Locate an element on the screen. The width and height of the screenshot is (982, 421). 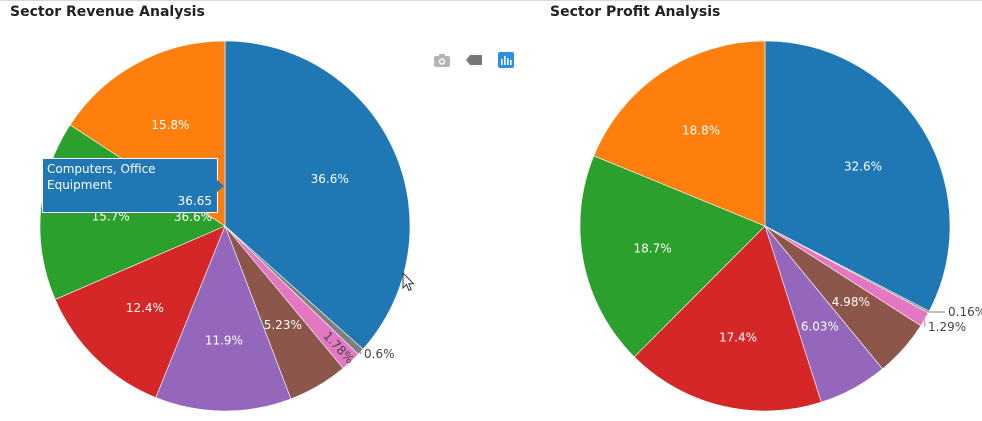
profit-slice-label-5: 17.4% is located at coordinates (738, 338).